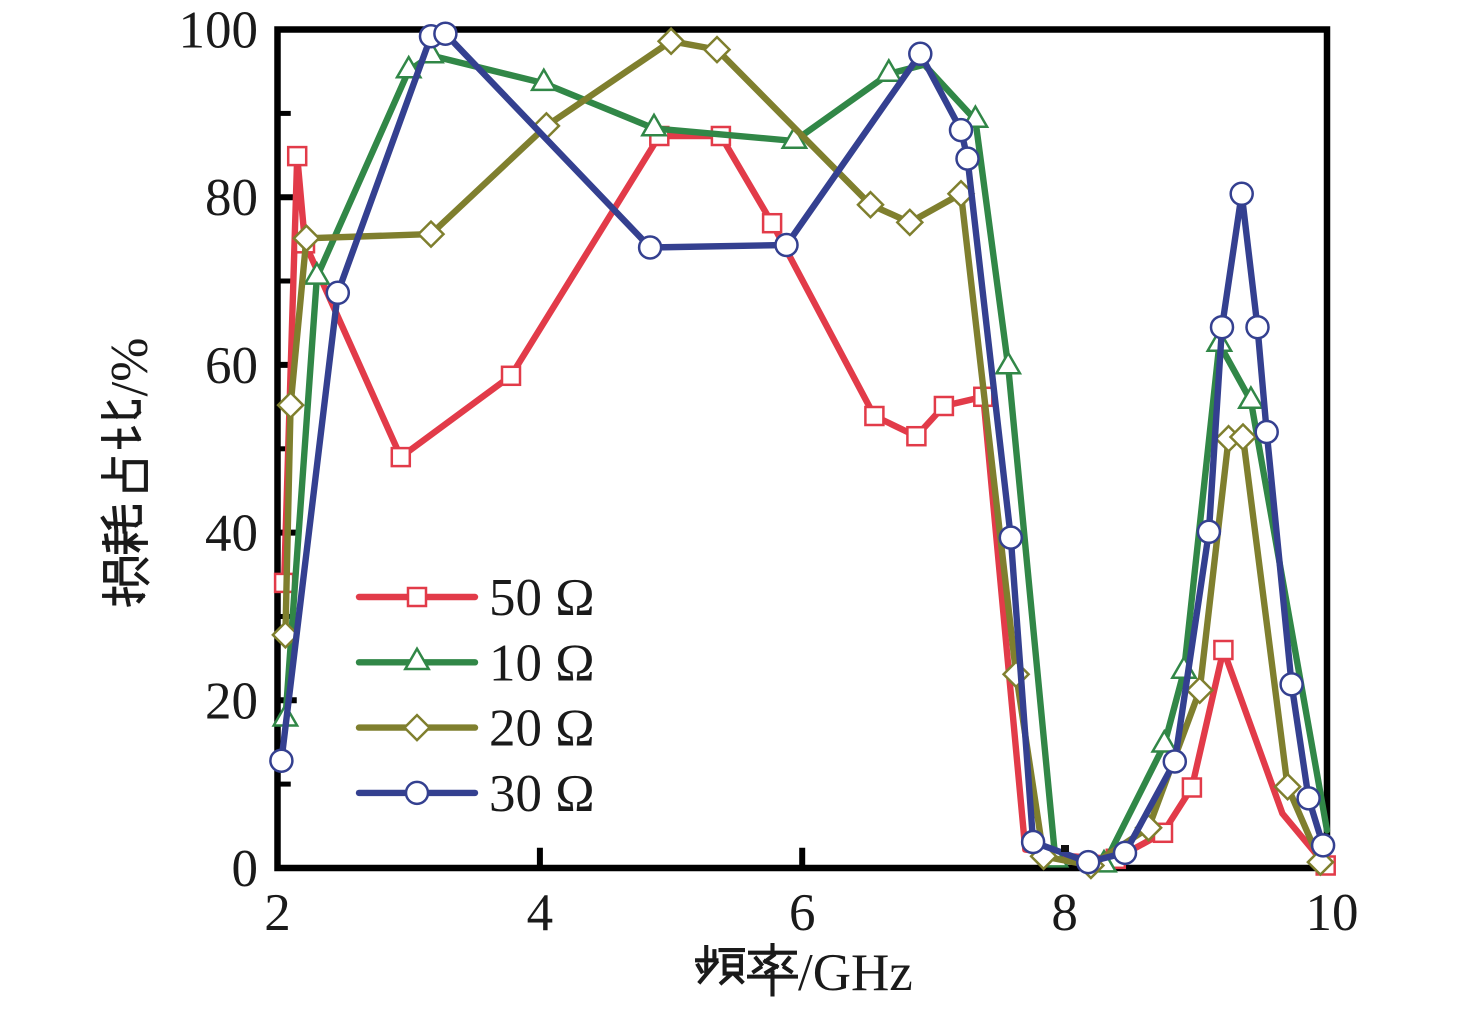 The height and width of the screenshot is (1014, 1476). Describe the element at coordinates (542, 598) in the screenshot. I see `svg-text: 50 Ω` at that location.